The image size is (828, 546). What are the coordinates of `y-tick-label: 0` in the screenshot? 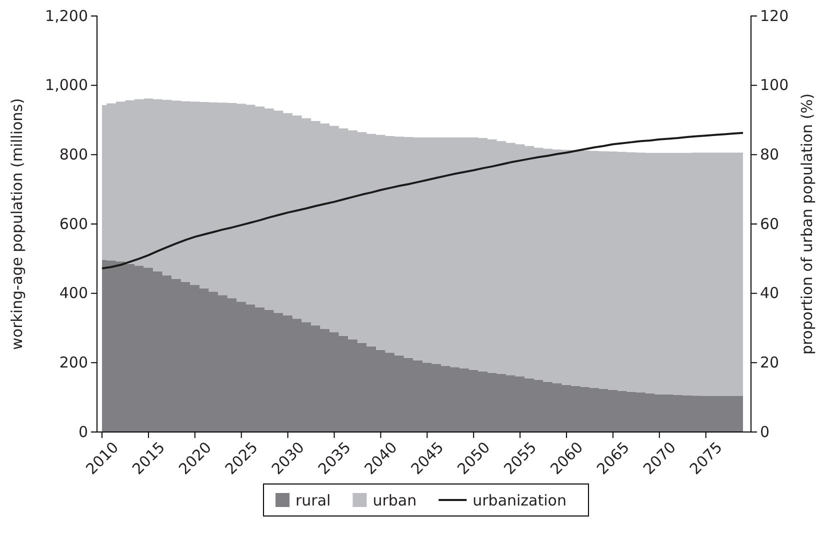 It's located at (83, 431).